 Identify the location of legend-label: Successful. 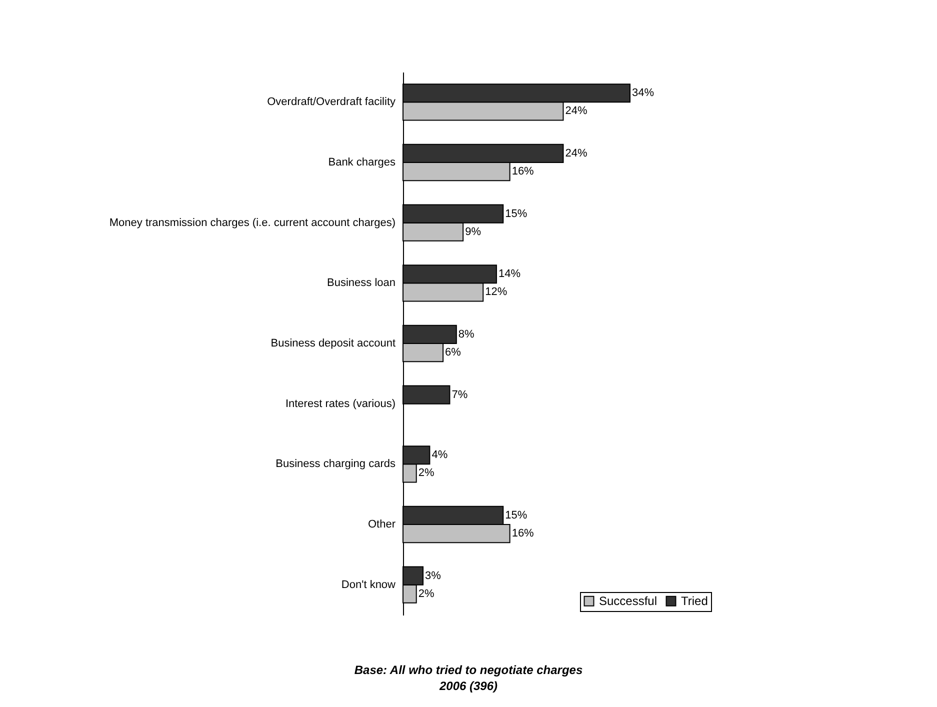
(628, 601).